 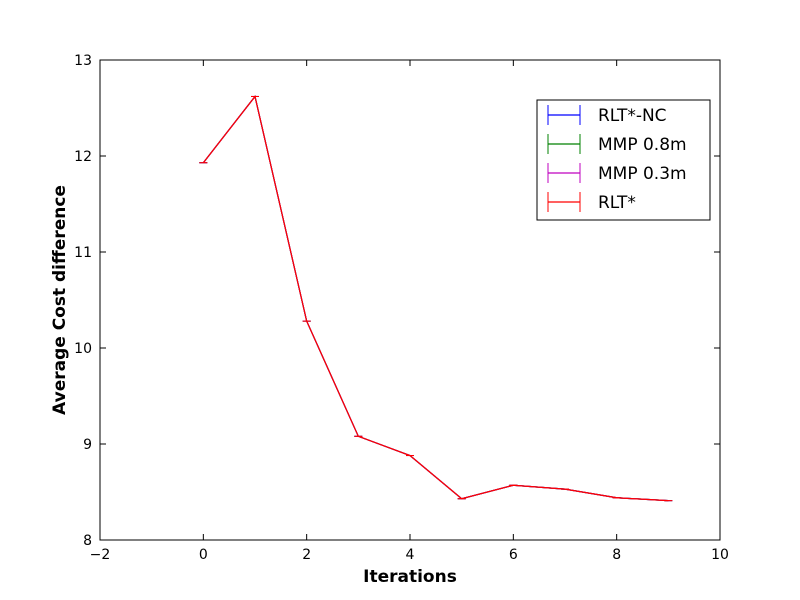 I want to click on y-tick-label: 10, so click(x=83, y=349).